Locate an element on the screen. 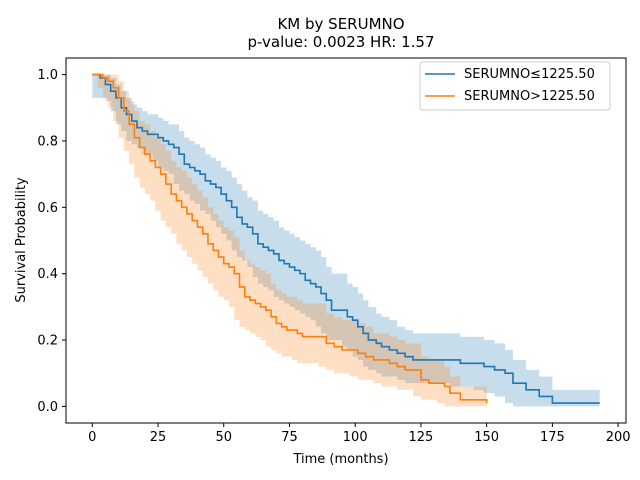 This screenshot has width=640, height=480. legend-box is located at coordinates (515, 86).